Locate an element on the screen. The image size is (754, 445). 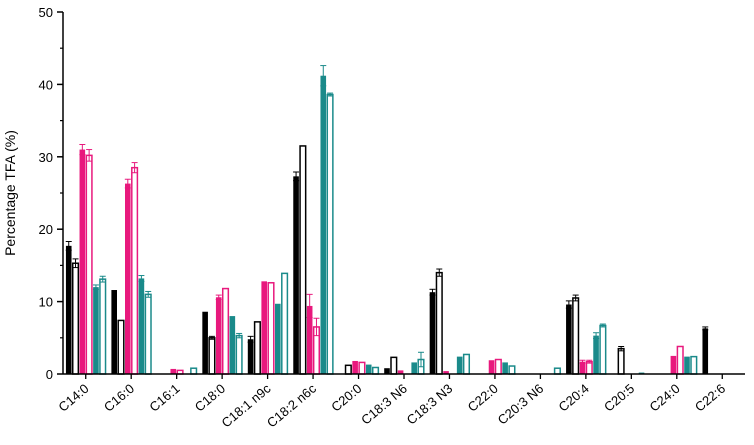
x-tick-label: C18:3 N3 is located at coordinates (430, 404).